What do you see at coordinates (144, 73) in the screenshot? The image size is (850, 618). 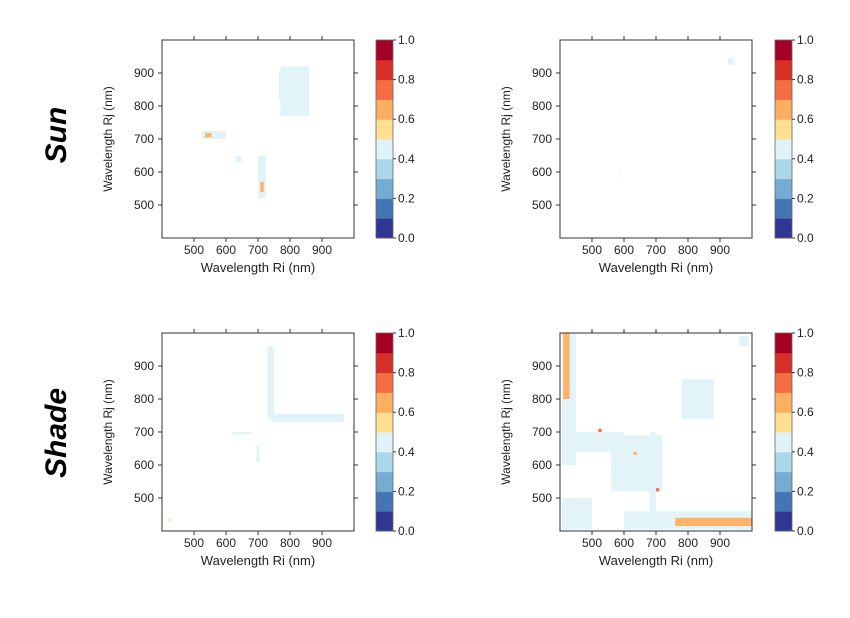 I see `y-tick-label: 900` at bounding box center [144, 73].